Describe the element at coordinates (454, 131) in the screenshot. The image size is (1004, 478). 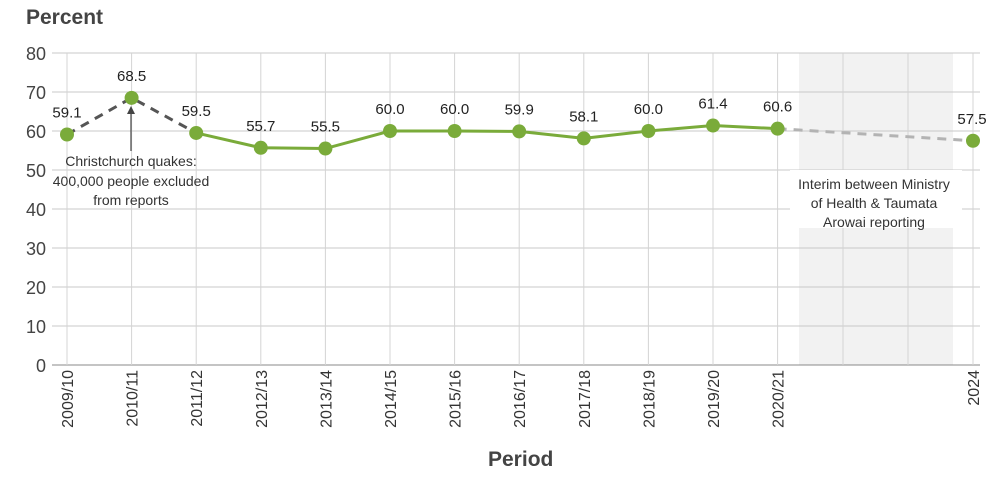
I see `data-point-2015/16` at that location.